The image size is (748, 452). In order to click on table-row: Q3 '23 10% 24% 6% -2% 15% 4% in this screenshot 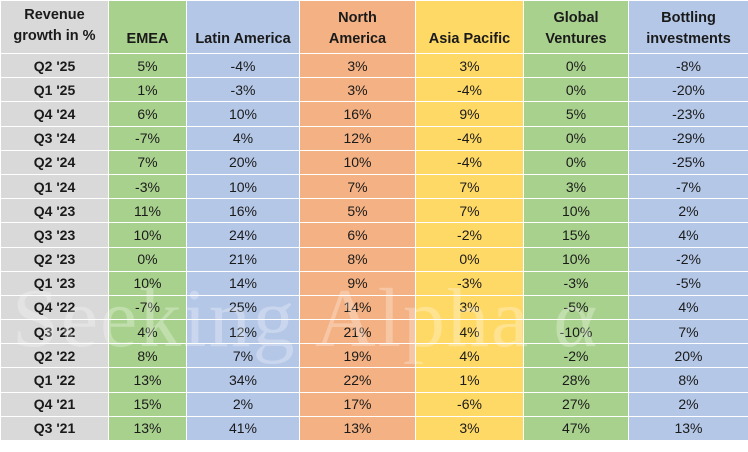, I will do `click(374, 235)`.